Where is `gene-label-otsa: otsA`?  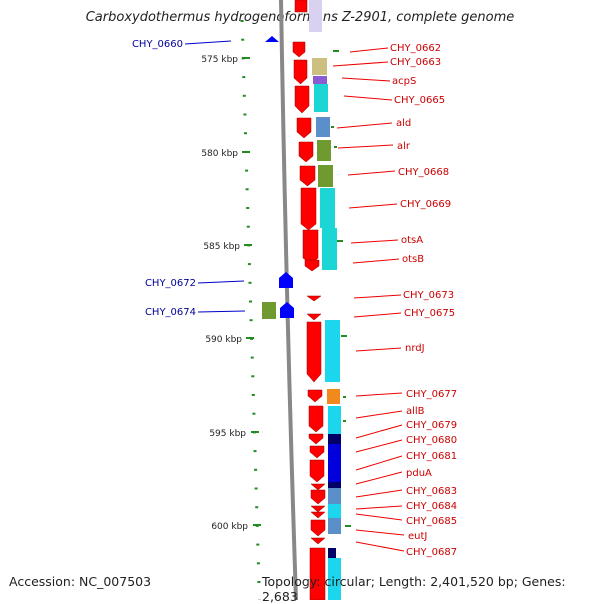 gene-label-otsa: otsA is located at coordinates (387, 240).